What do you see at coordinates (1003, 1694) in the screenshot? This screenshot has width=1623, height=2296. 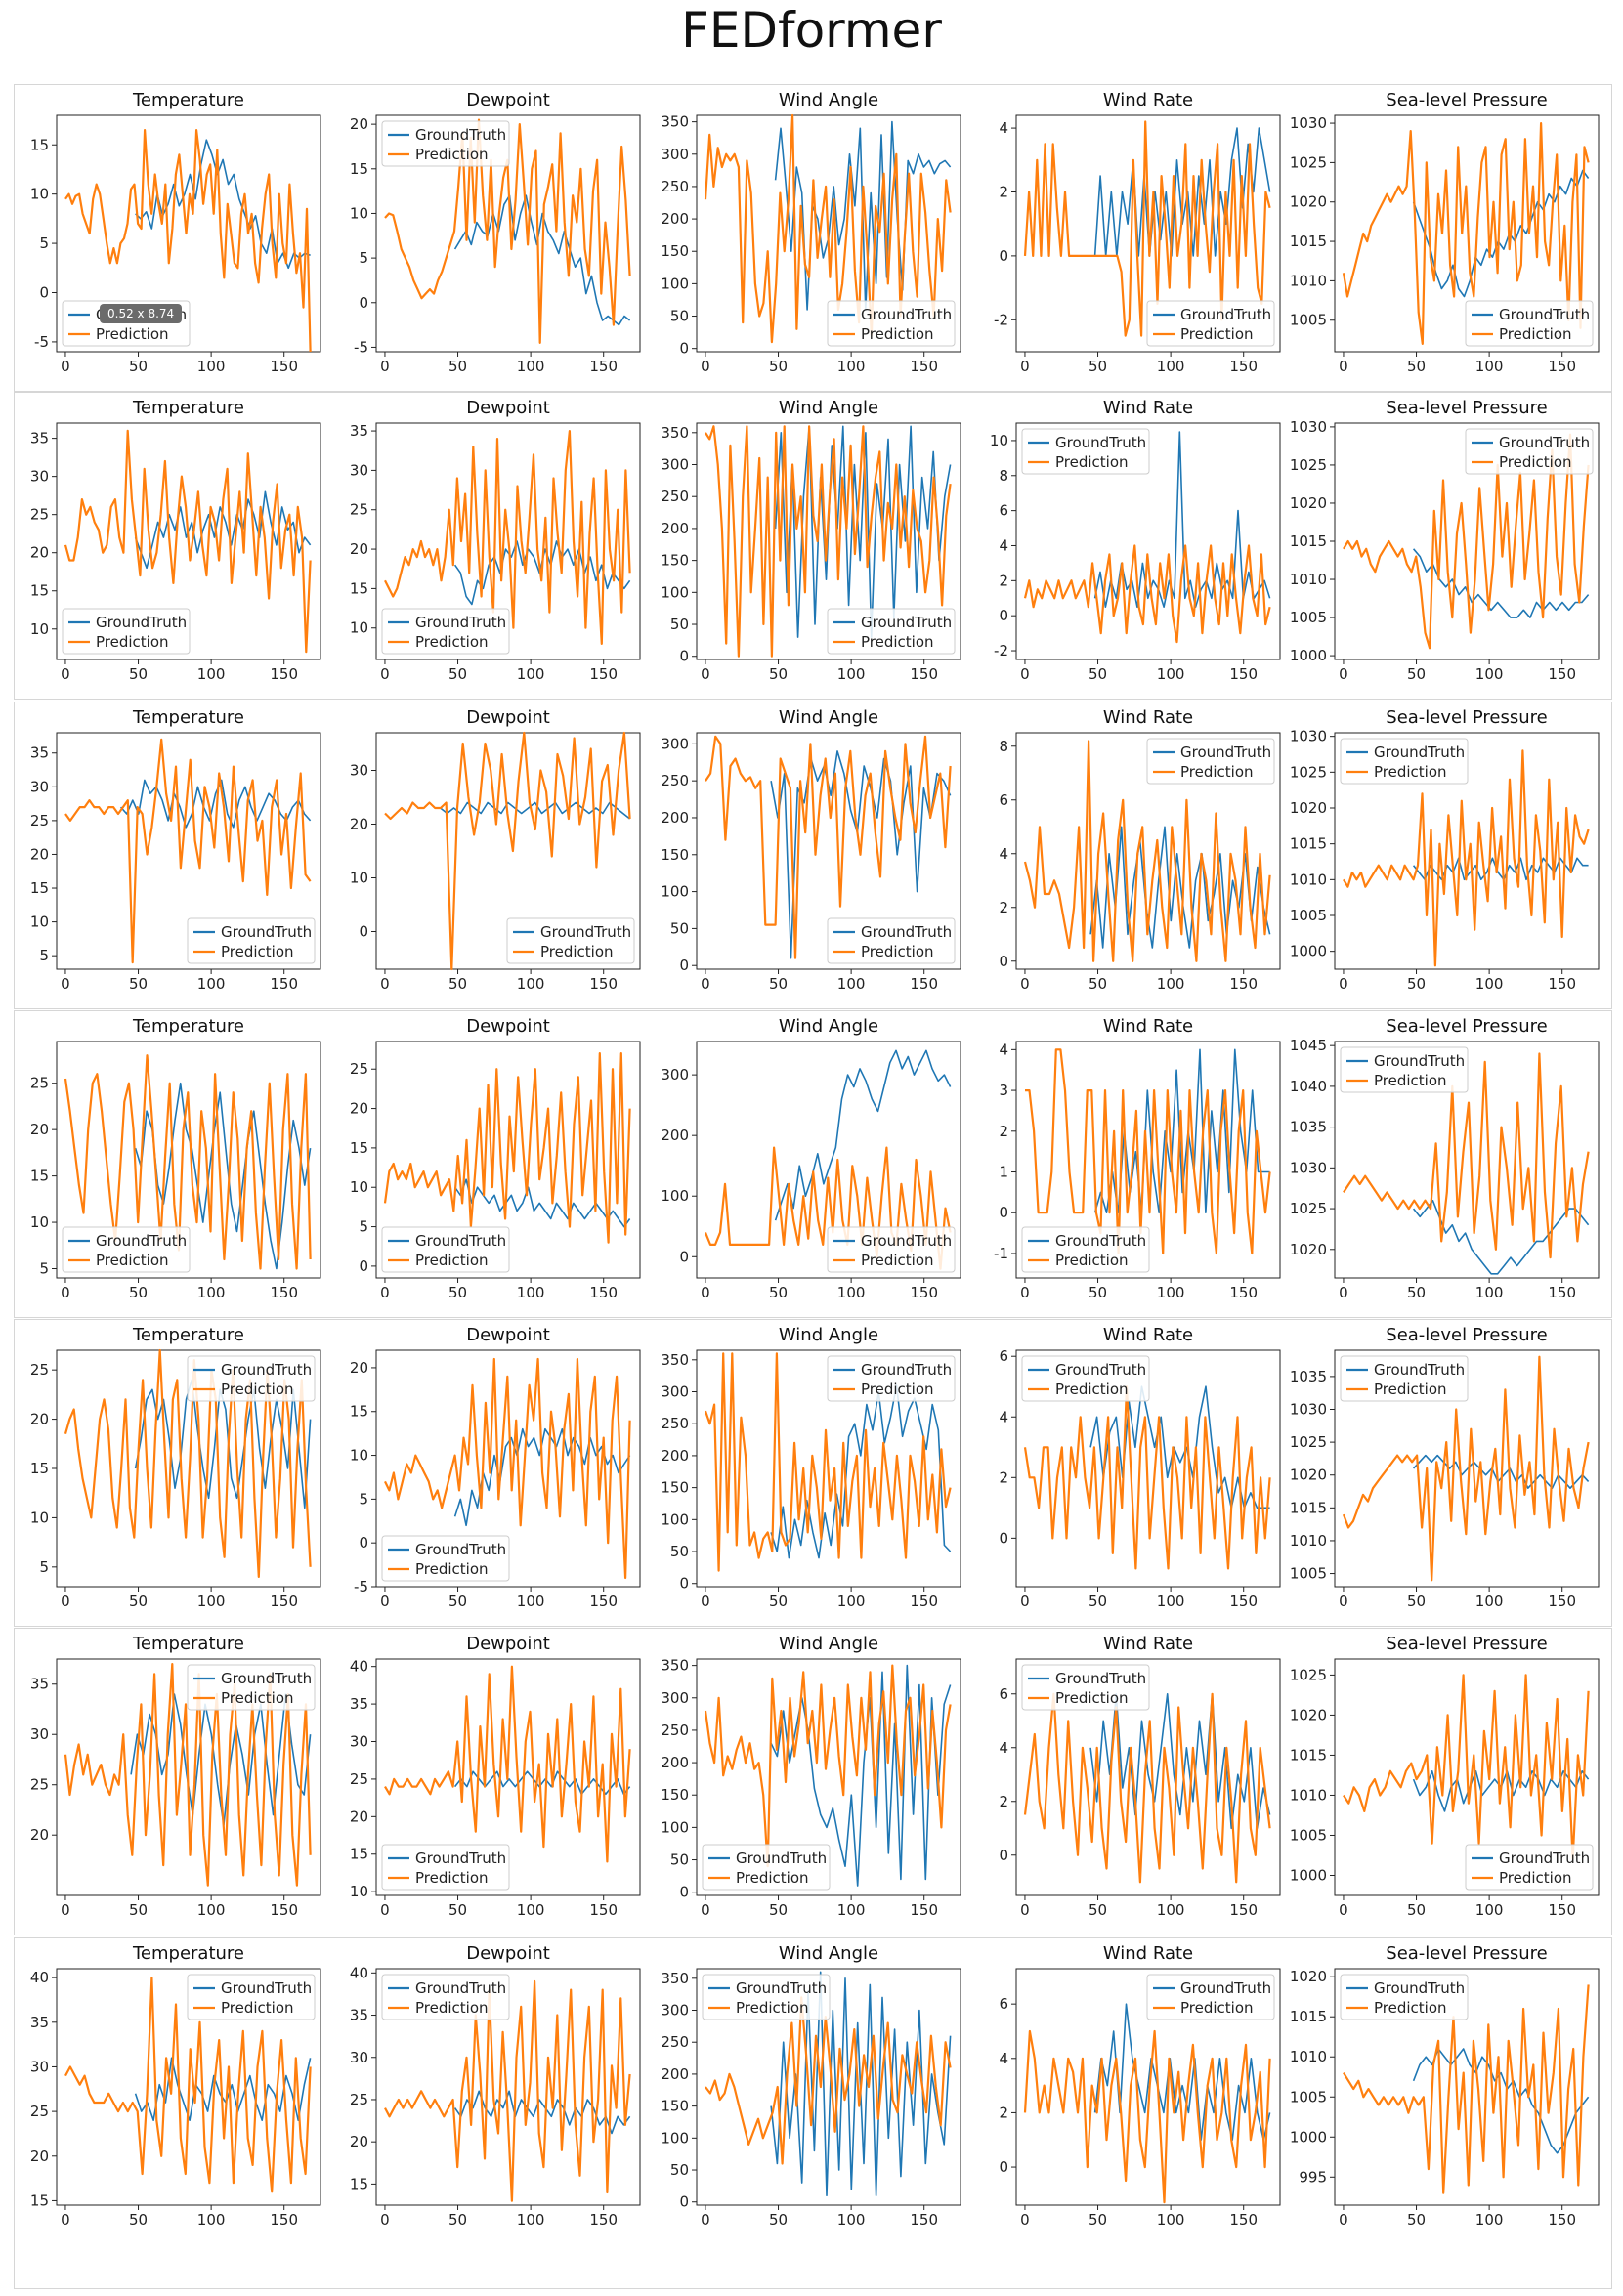 I see `y-tick-label: 6` at bounding box center [1003, 1694].